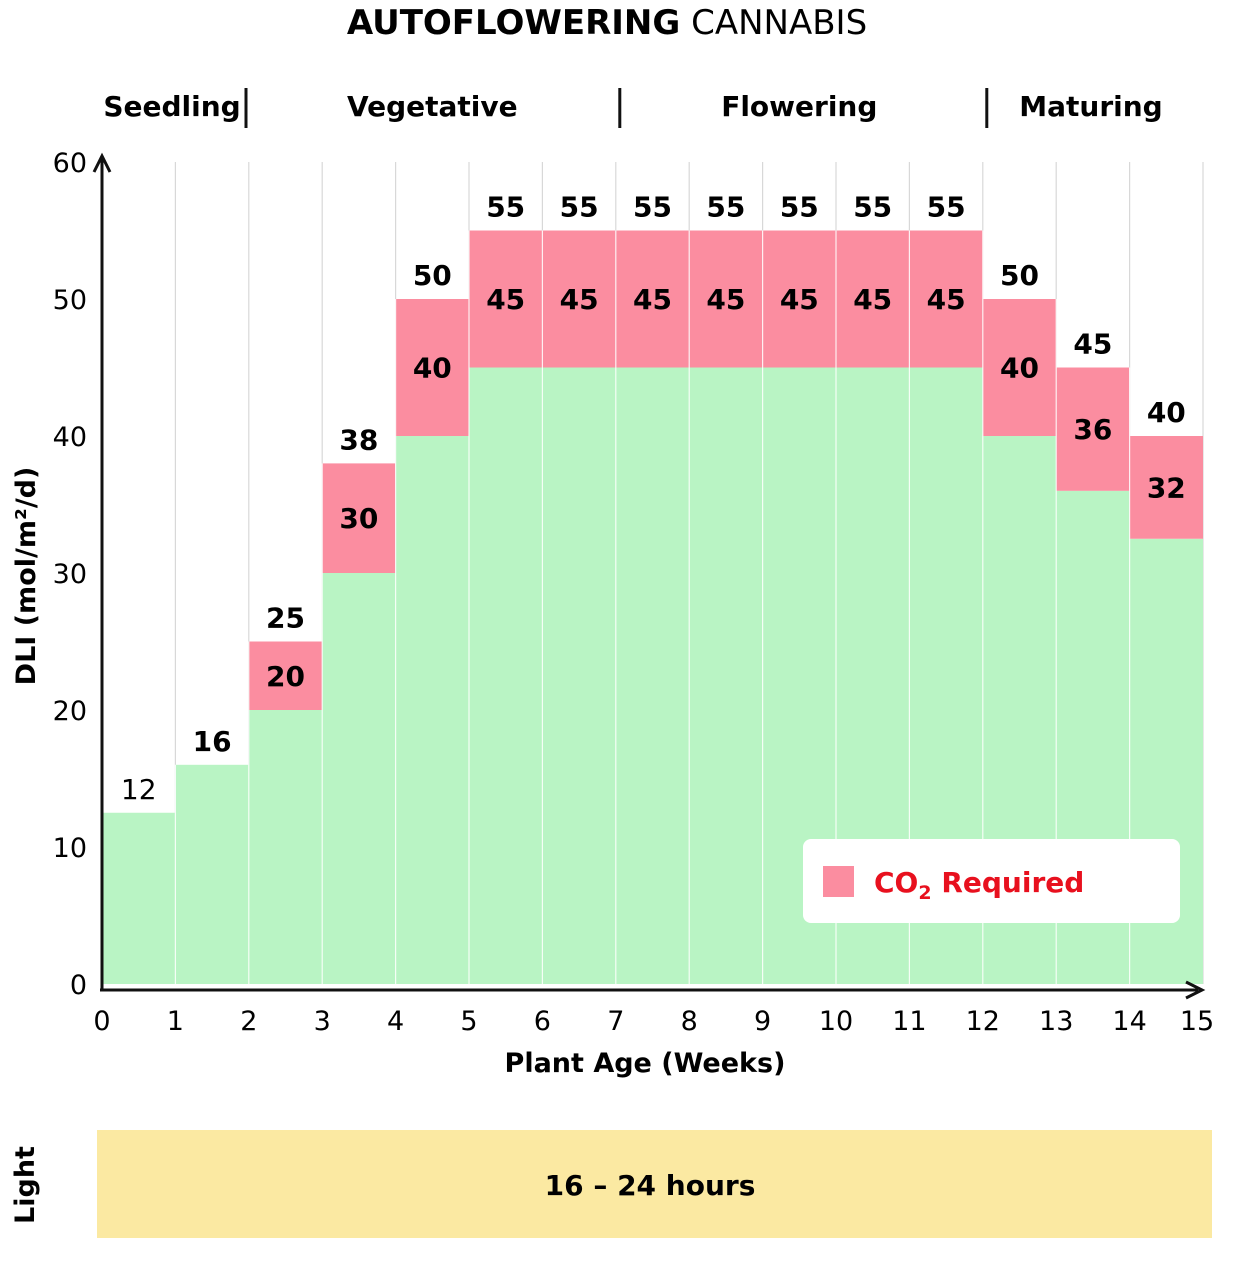 The image size is (1233, 1275). I want to click on legend-label-main: CO, so click(896, 882).